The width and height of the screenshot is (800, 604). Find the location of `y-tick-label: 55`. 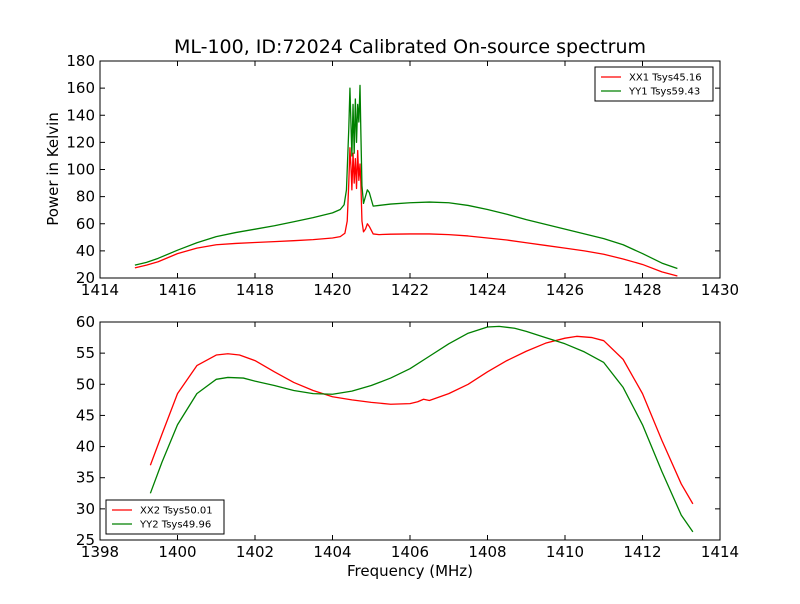

y-tick-label: 55 is located at coordinates (85, 353).